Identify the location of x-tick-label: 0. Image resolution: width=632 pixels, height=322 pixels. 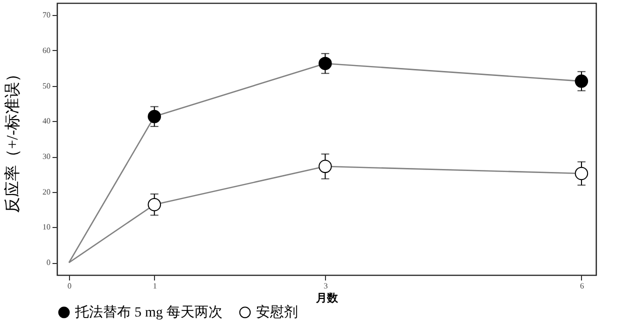
(69, 286).